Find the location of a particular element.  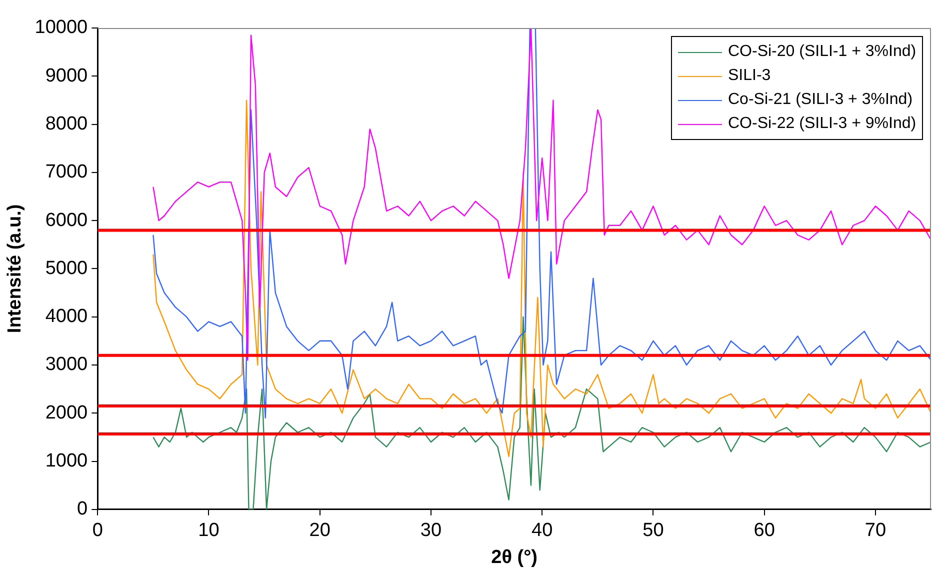

x-tick-label: 60 is located at coordinates (764, 531).